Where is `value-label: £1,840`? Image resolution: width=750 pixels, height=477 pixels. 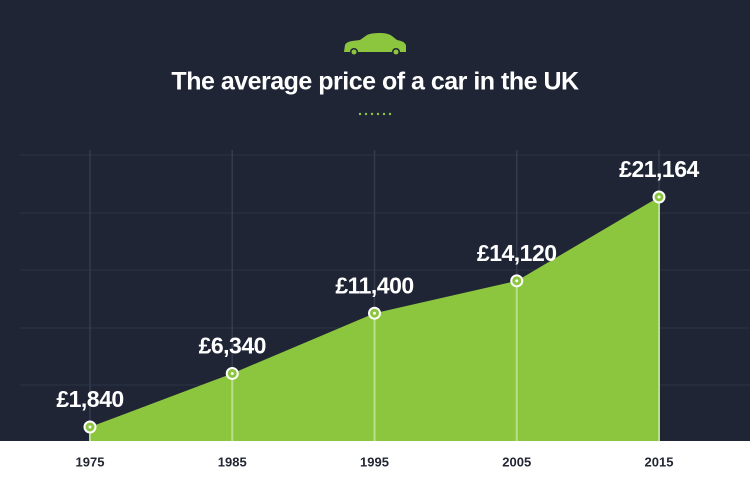
value-label: £1,840 is located at coordinates (89, 399).